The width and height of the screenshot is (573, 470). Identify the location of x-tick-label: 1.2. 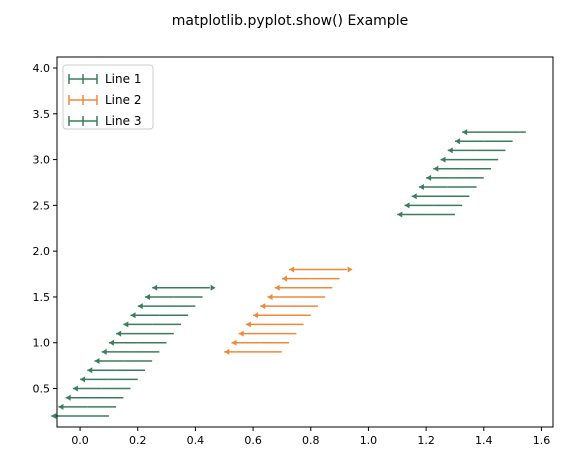
(426, 440).